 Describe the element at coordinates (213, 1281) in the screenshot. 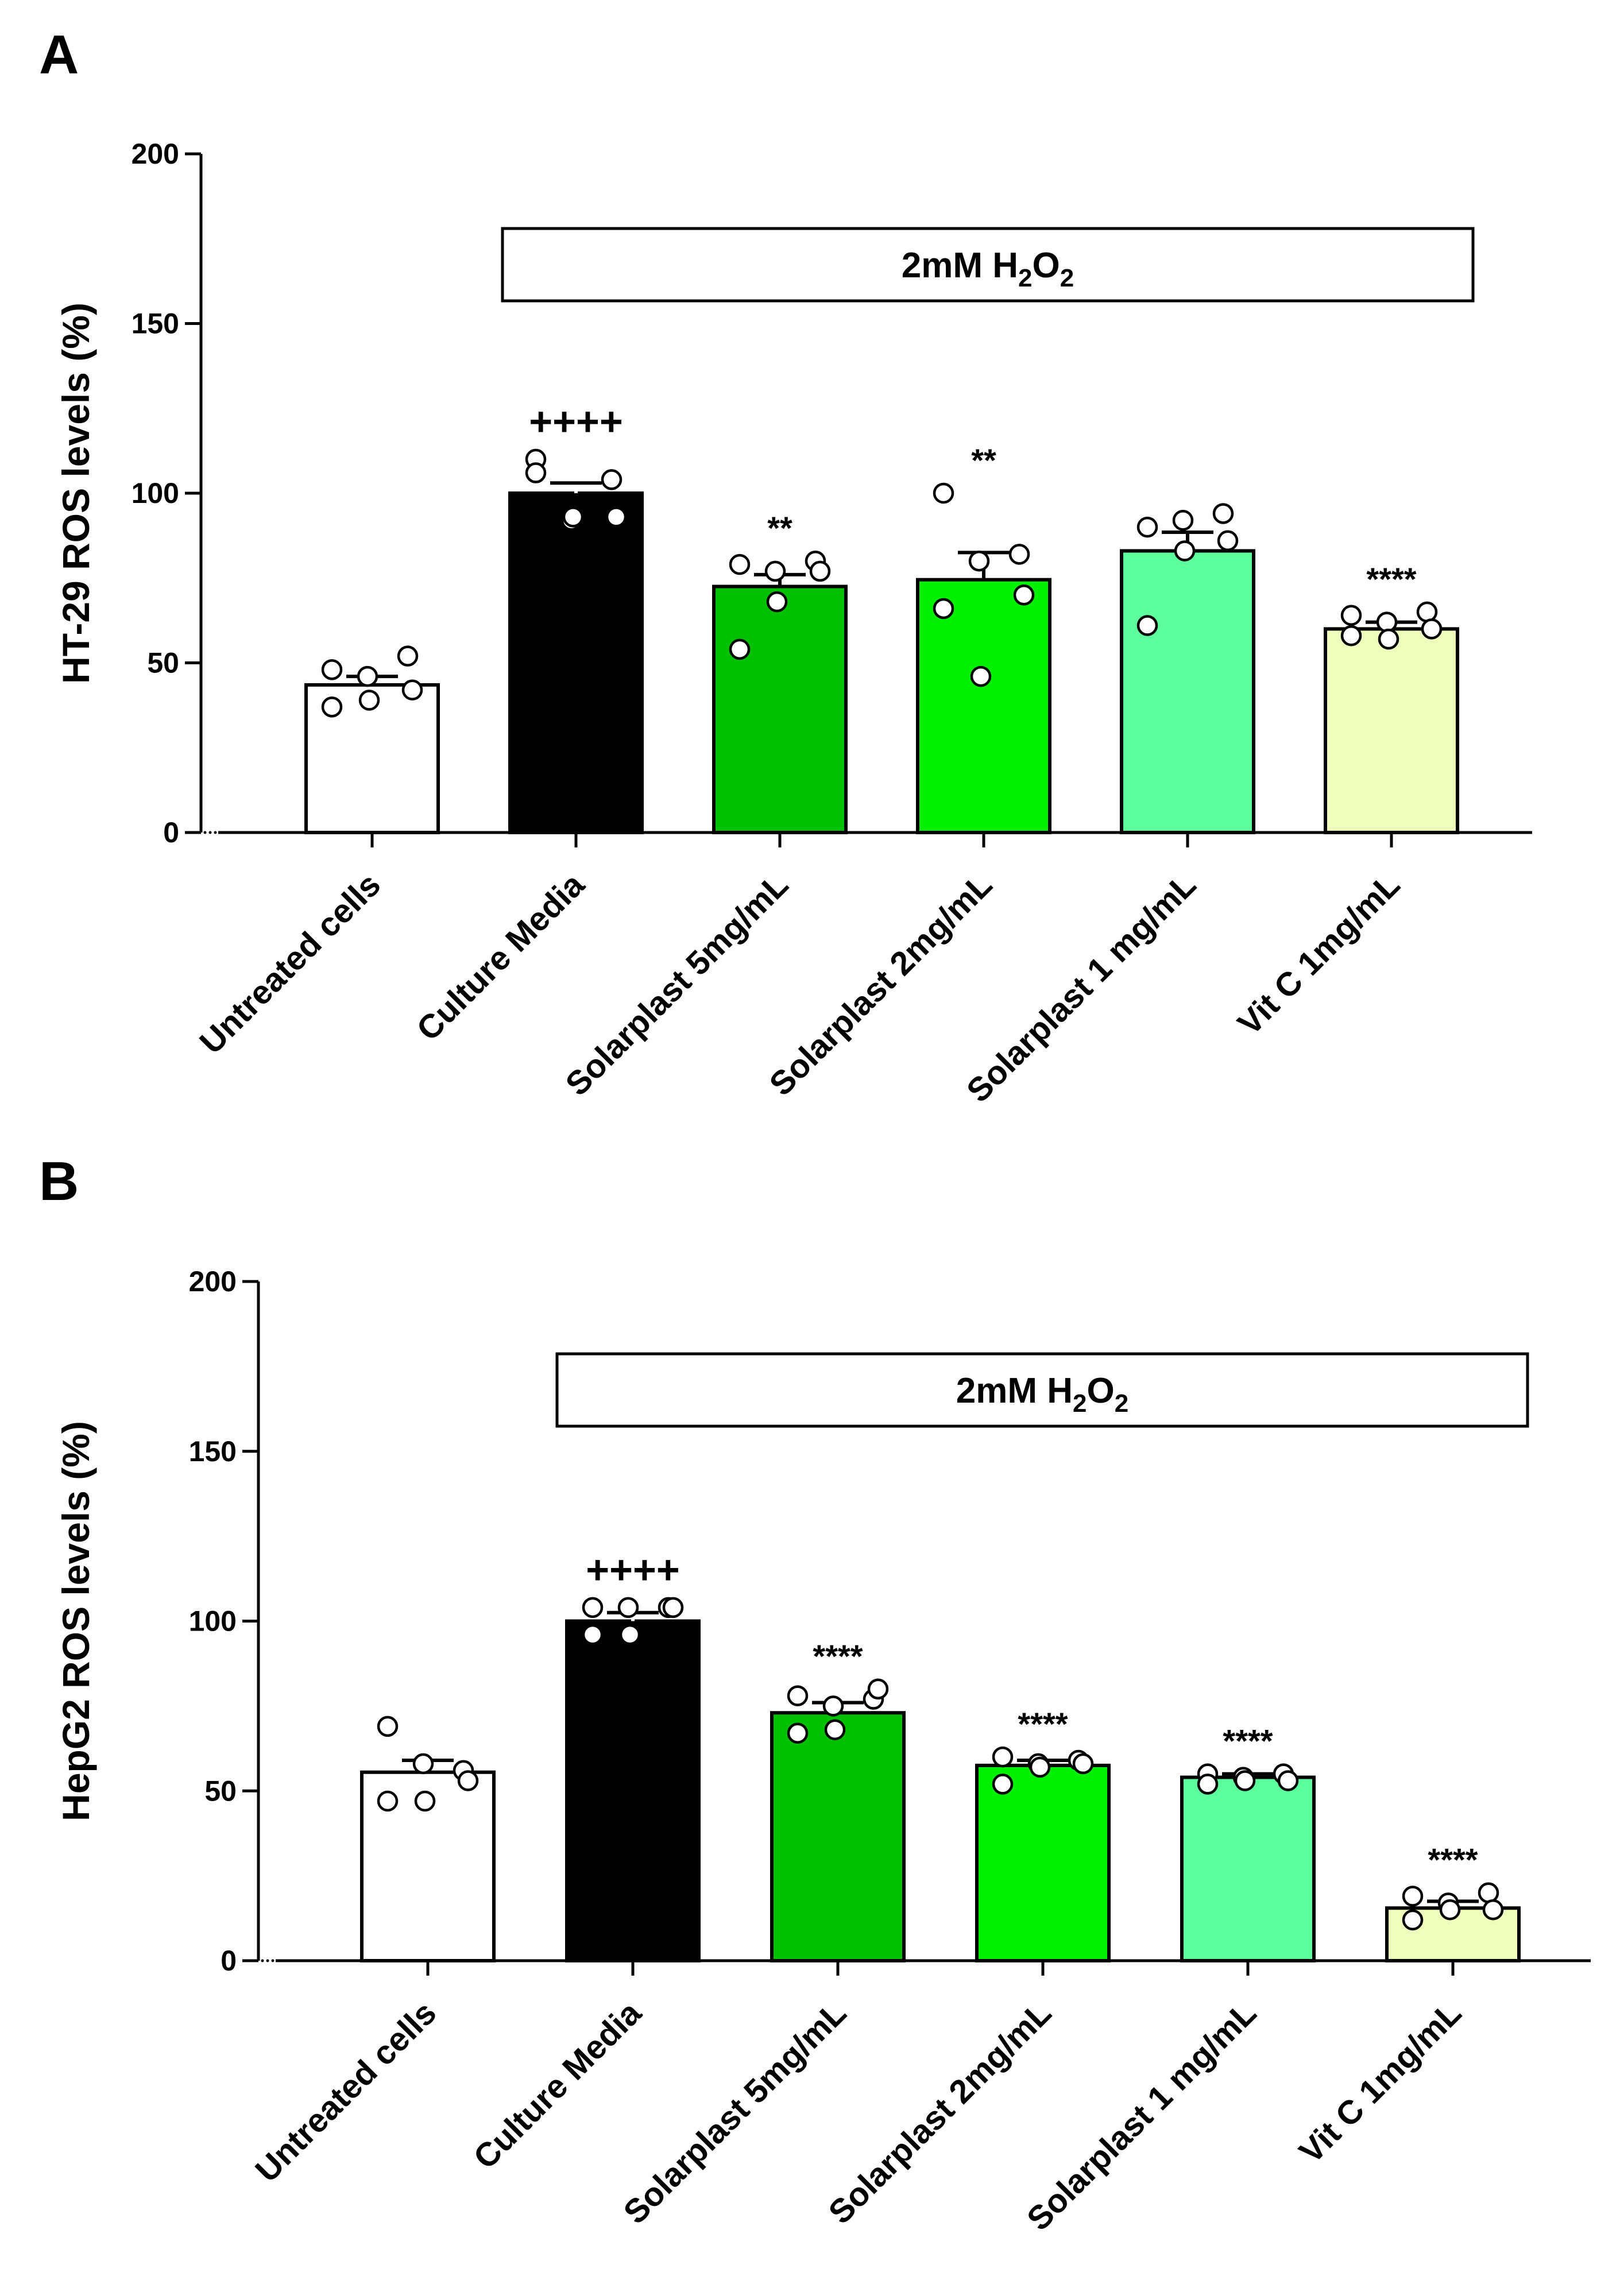

I see `y-tick-label-b: 200` at that location.